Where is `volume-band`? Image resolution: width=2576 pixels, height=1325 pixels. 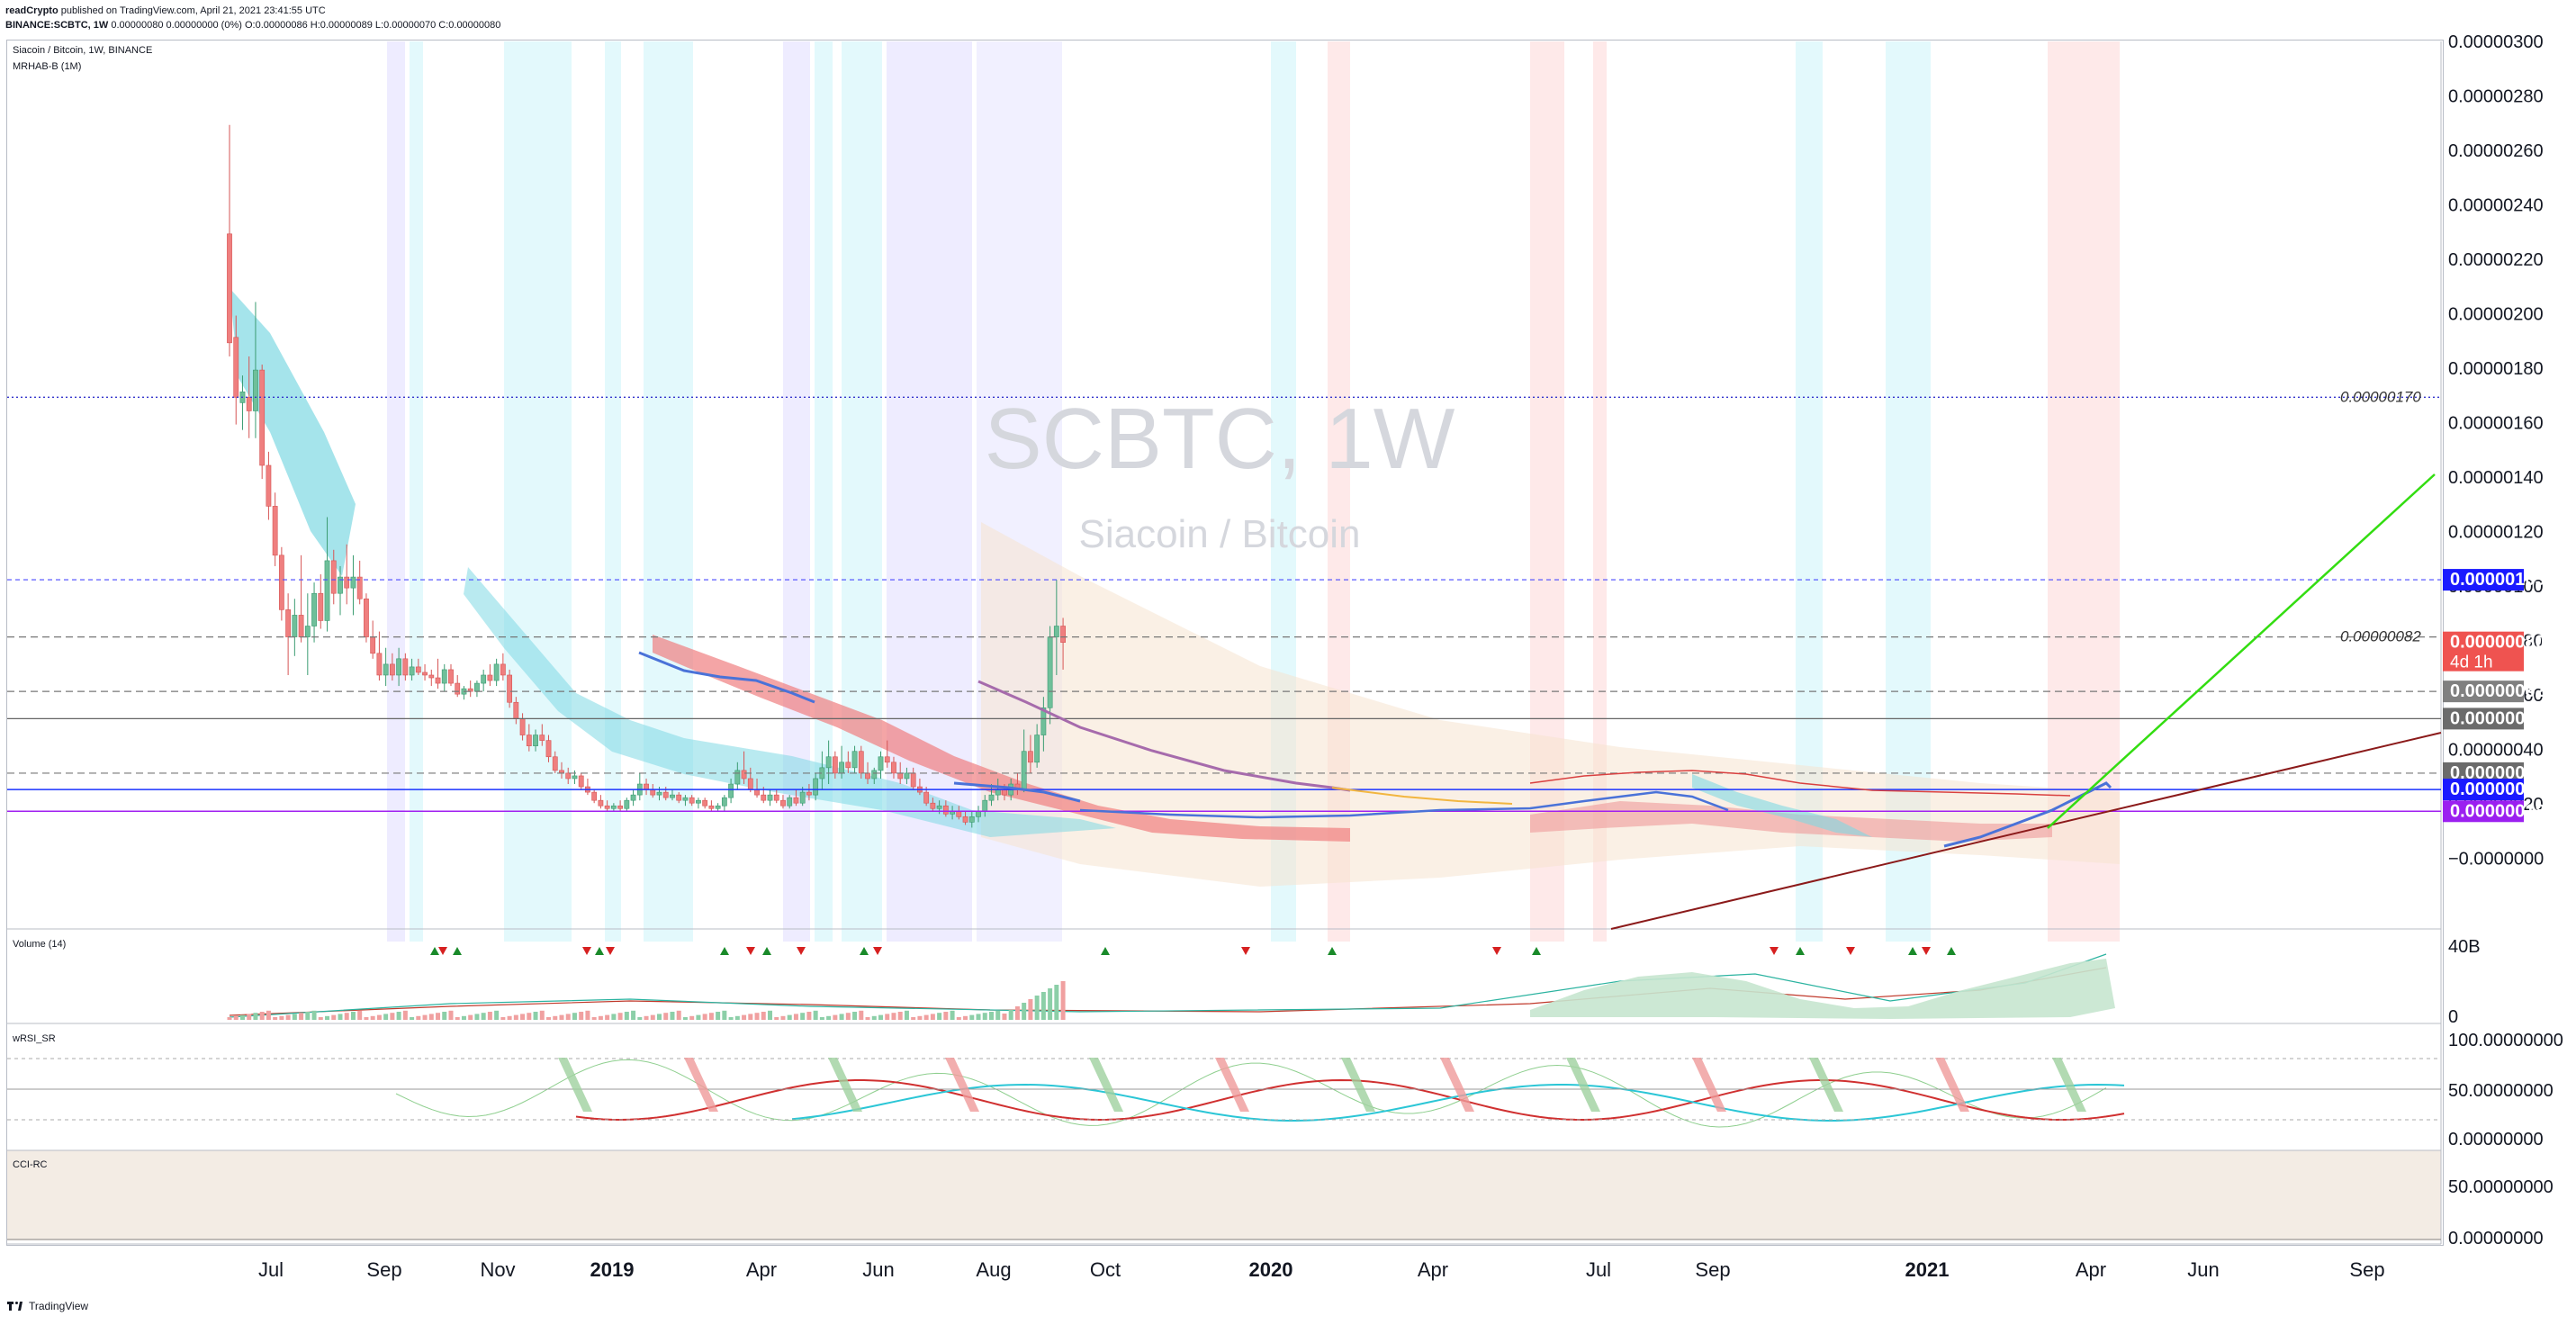
volume-band is located at coordinates (1822, 989).